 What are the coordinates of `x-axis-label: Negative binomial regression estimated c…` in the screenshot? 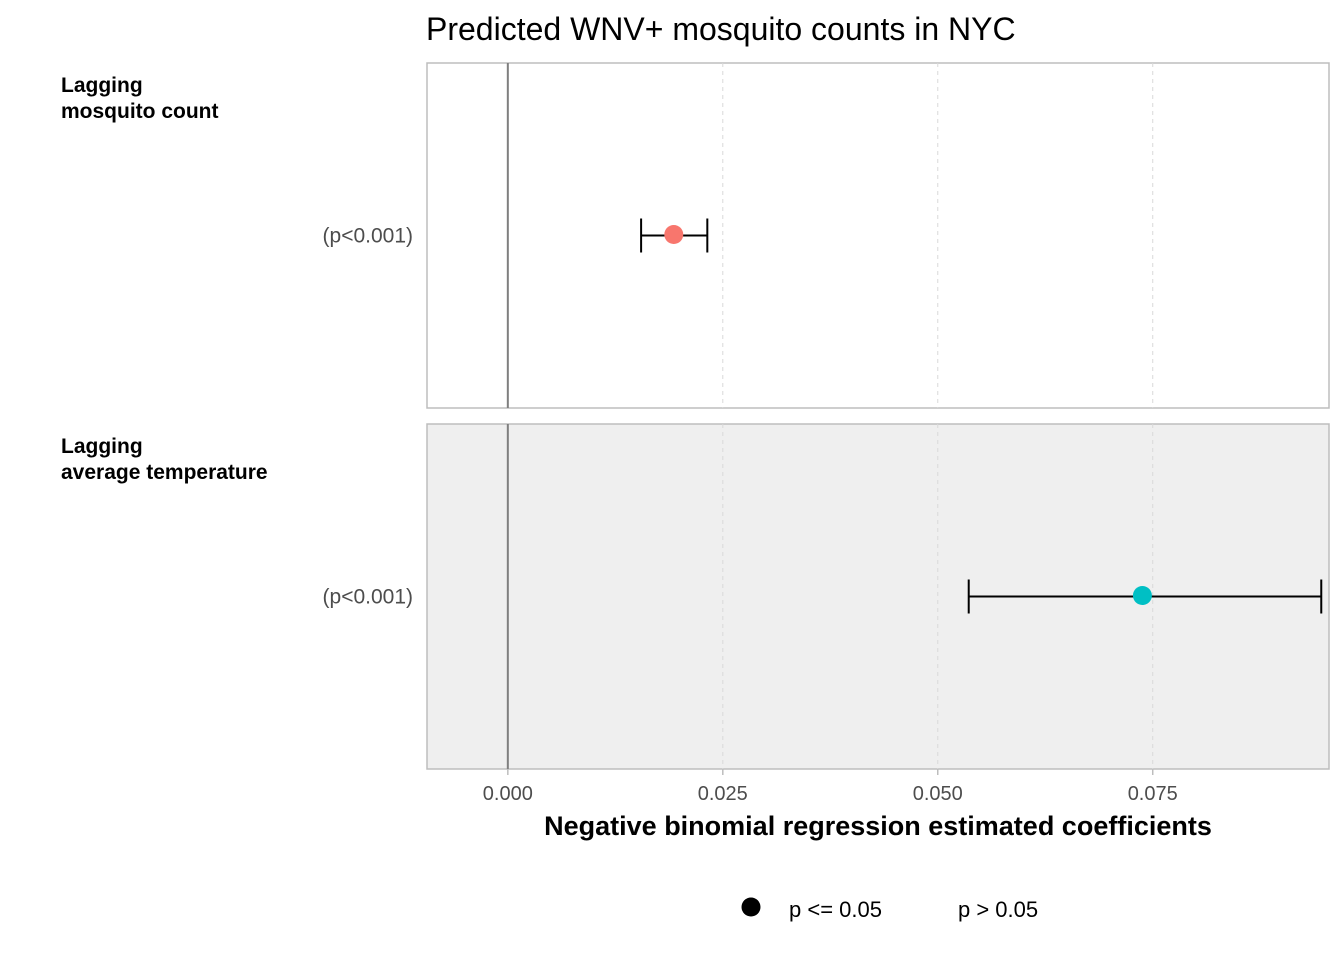 It's located at (878, 826).